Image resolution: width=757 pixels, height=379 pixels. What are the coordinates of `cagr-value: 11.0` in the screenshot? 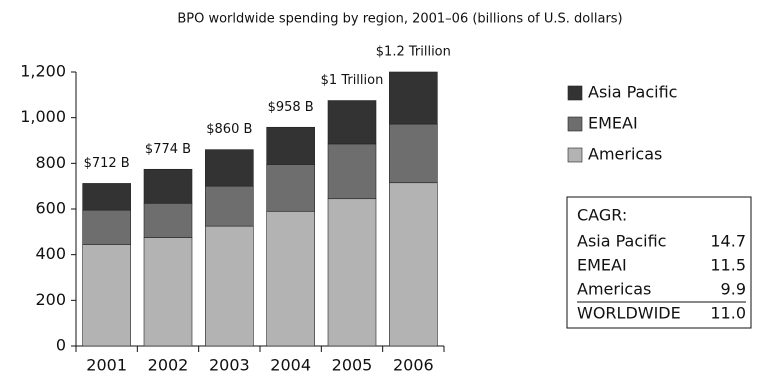 It's located at (728, 313).